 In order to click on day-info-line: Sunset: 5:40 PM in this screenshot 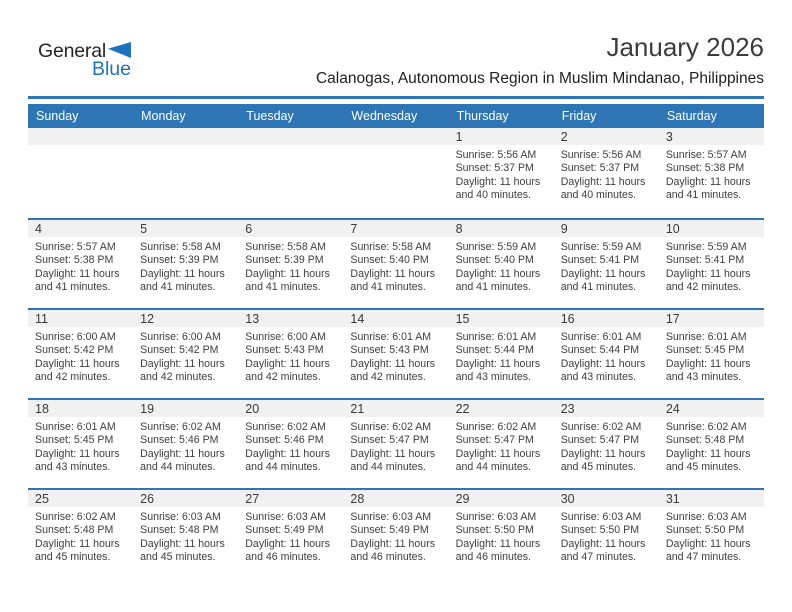, I will do `click(389, 260)`.